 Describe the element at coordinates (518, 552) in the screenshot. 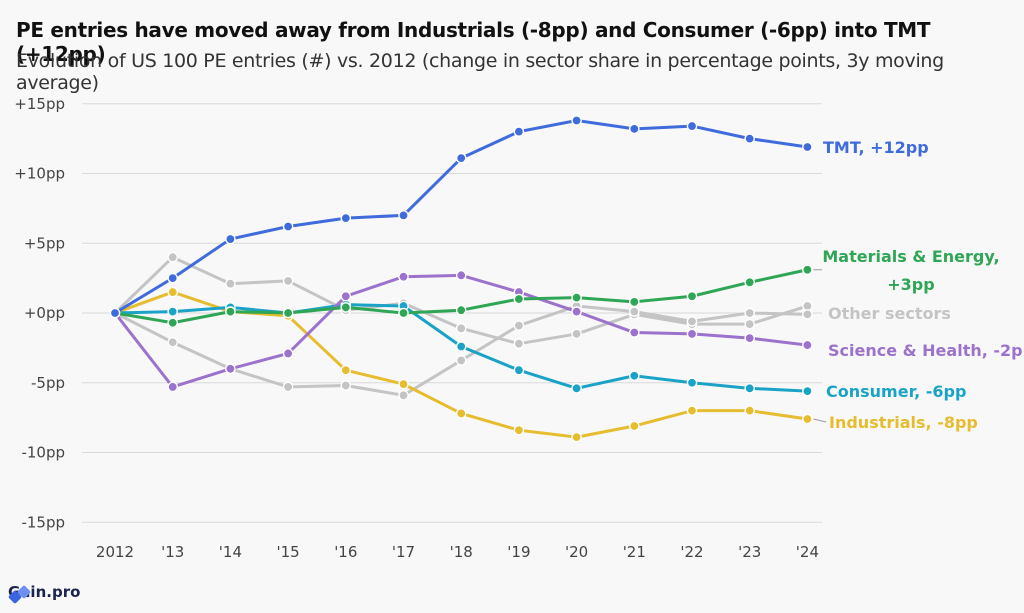

I see `x-tick-label: '19` at that location.